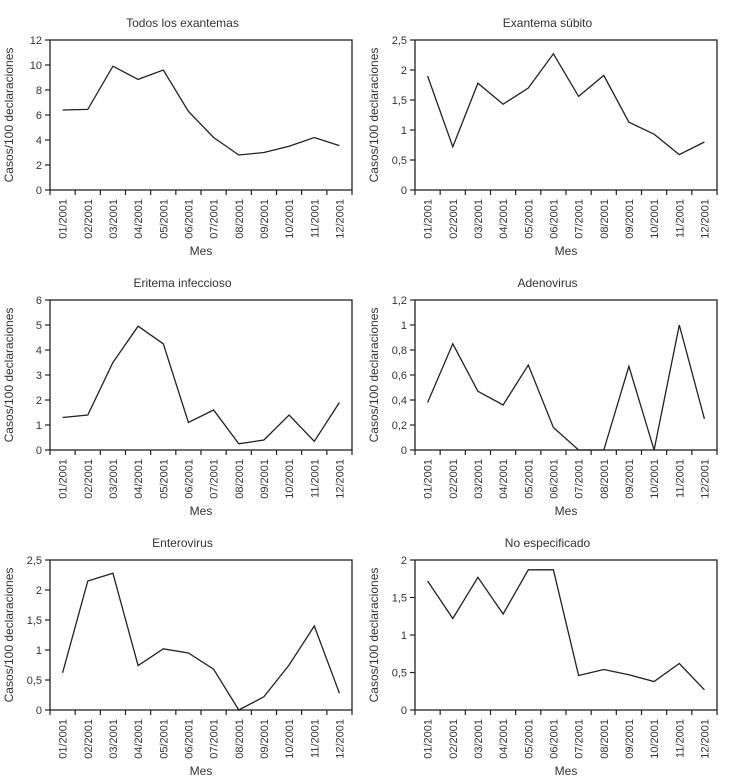  I want to click on y-tick-label: 12, so click(36, 41).